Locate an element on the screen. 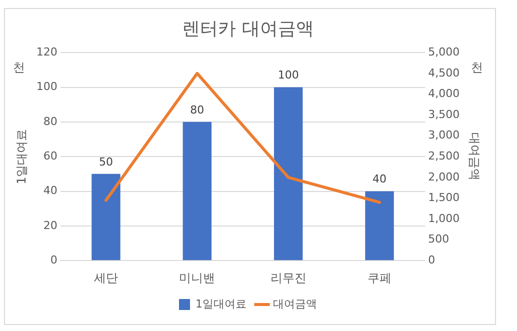  y-tick-label: 60 is located at coordinates (50, 155).